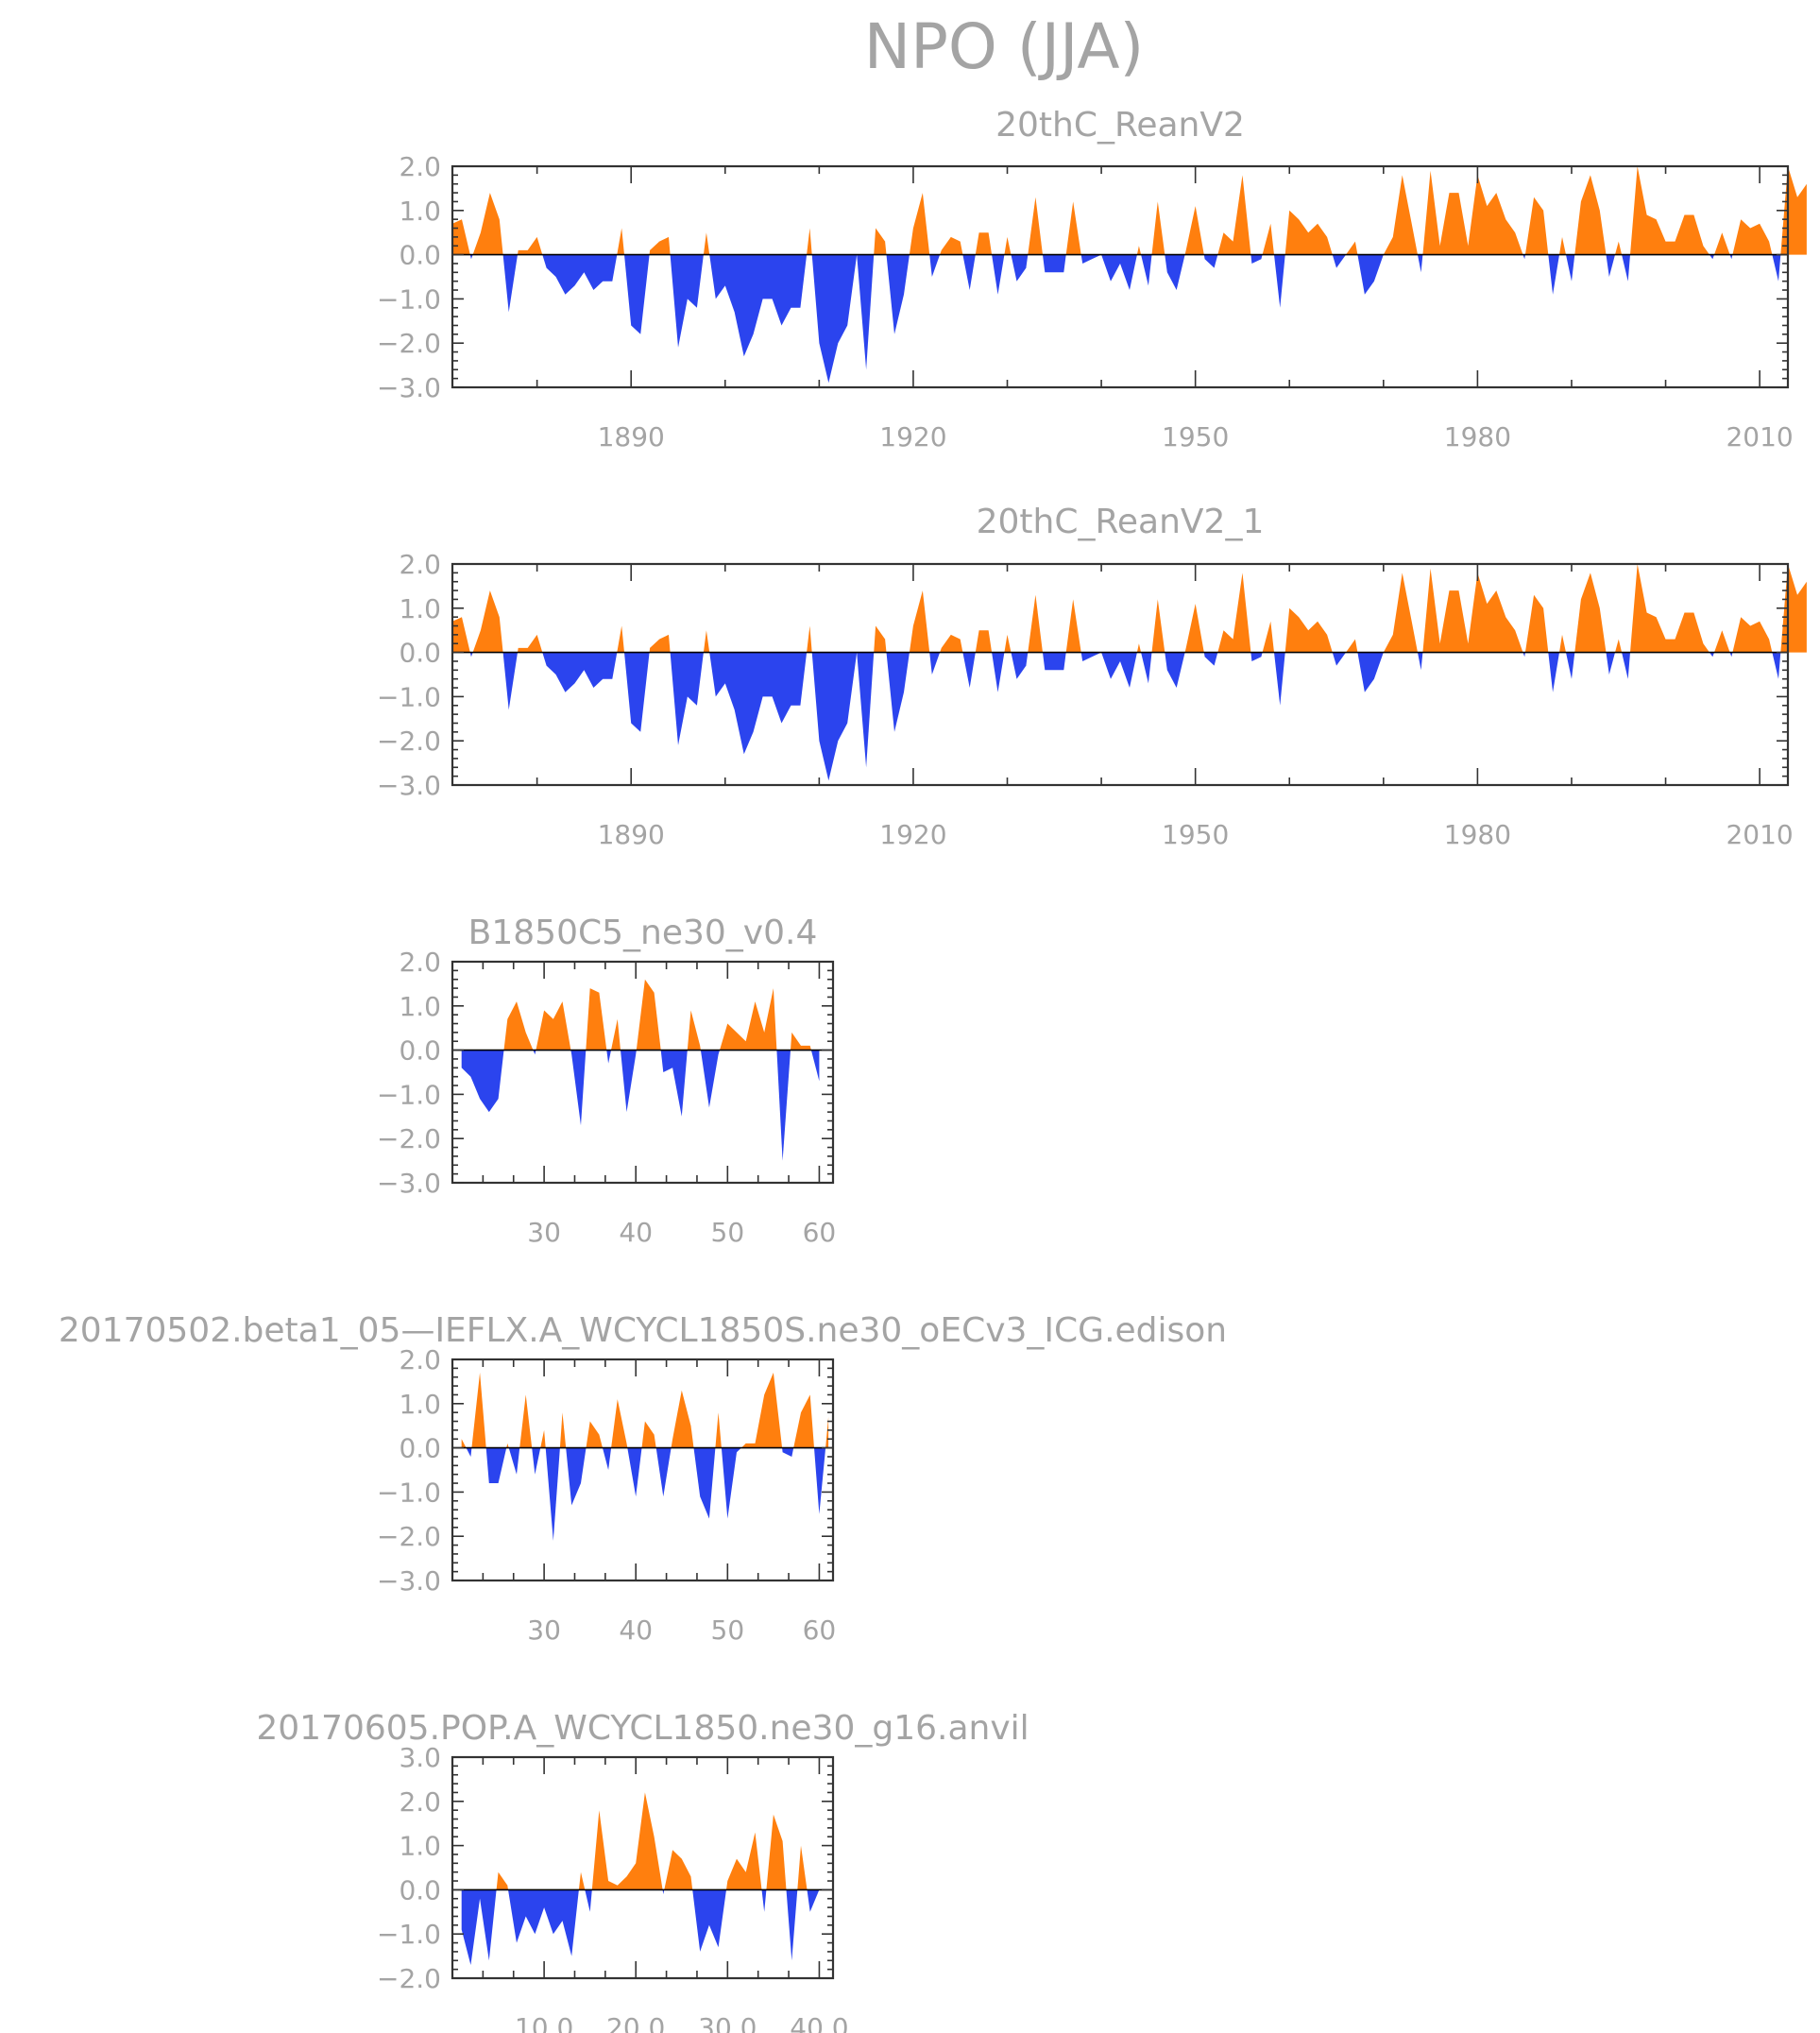 The height and width of the screenshot is (2033, 1820). Describe the element at coordinates (631, 834) in the screenshot. I see `x-tick-label: 1890` at that location.